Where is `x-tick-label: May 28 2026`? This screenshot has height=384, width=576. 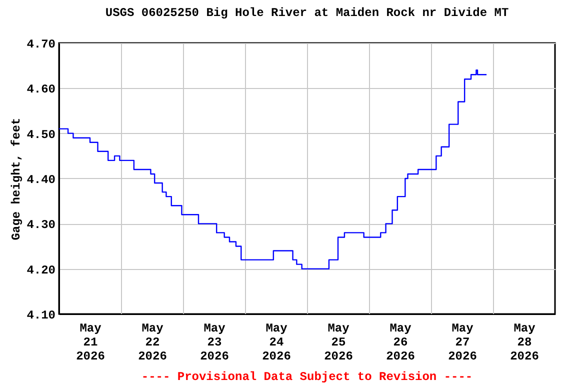
x-tick-label: May 28 2026 is located at coordinates (524, 343).